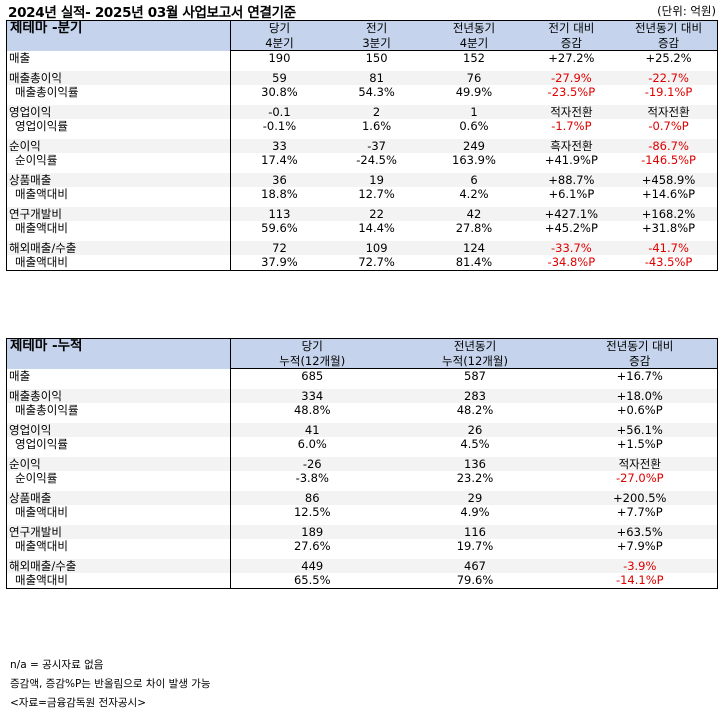 The image size is (728, 718). I want to click on value-cell: 190, so click(279, 58).